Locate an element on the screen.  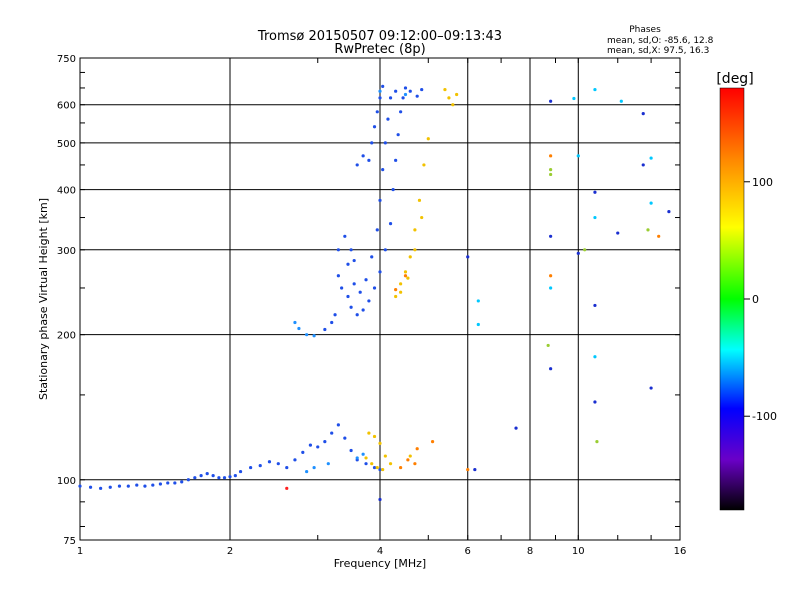
y-tick-label: 200 is located at coordinates (66, 336).